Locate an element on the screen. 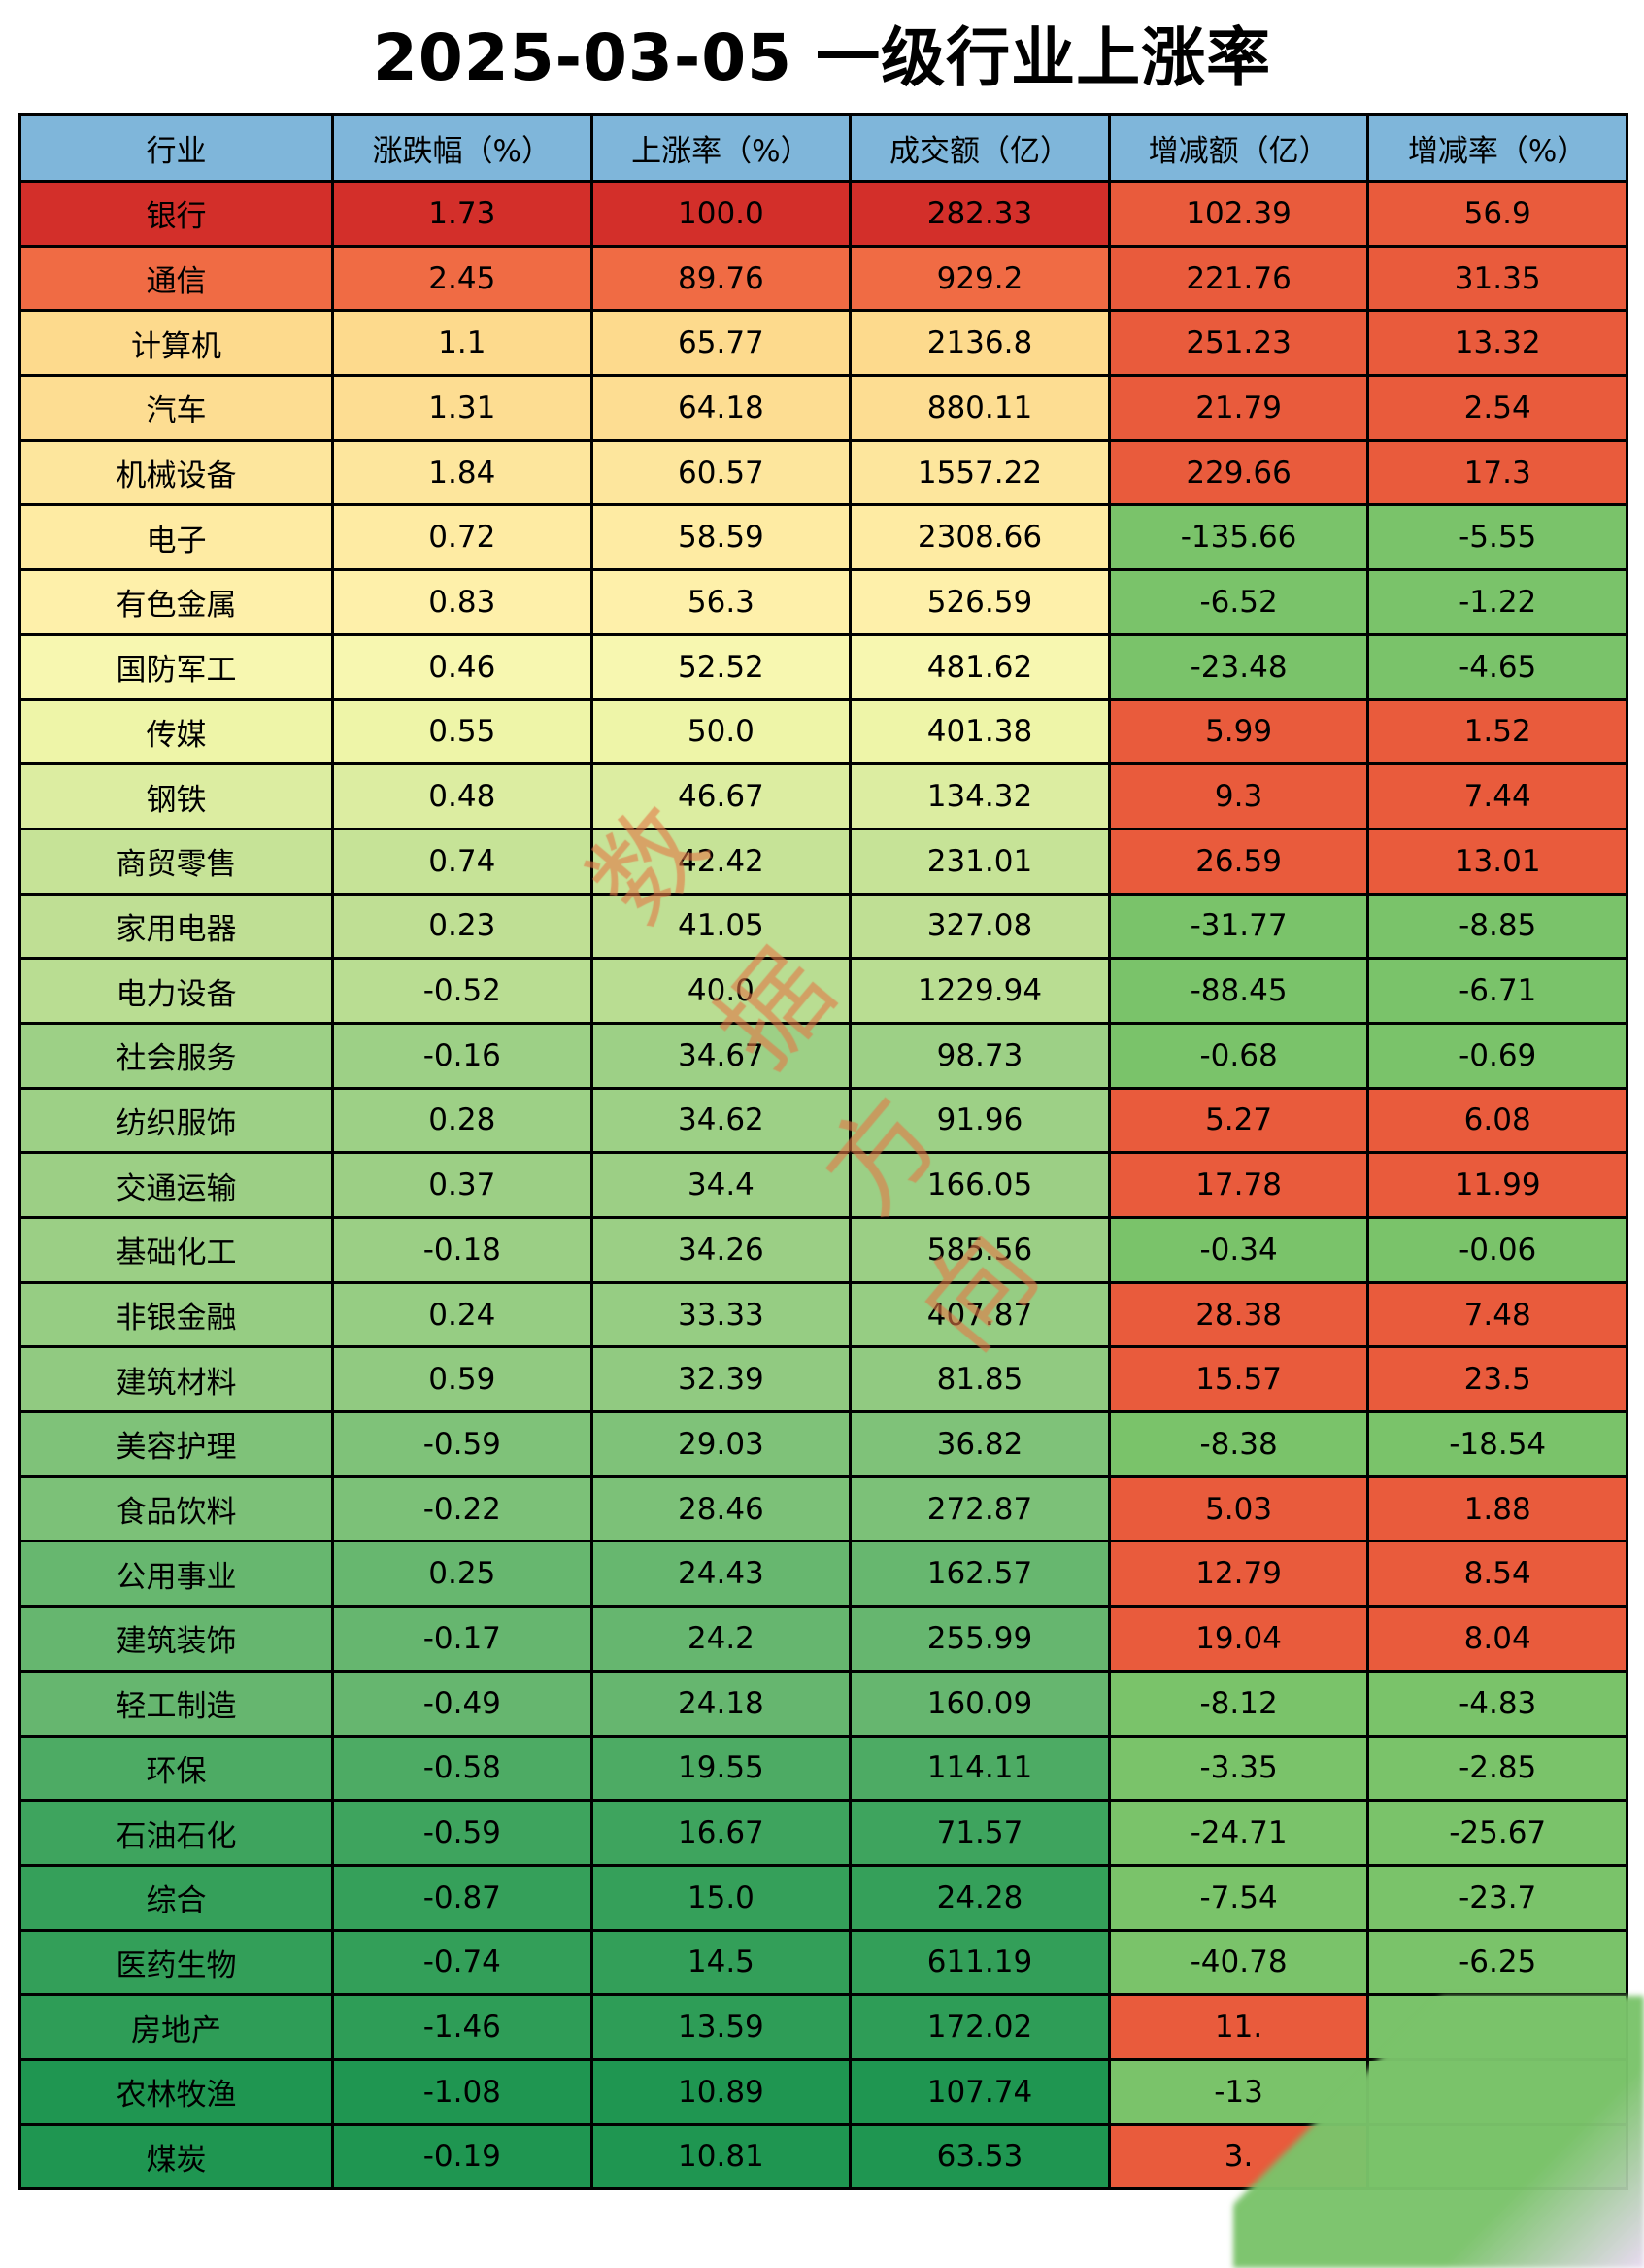  value-cell: 81.85 is located at coordinates (980, 1379).